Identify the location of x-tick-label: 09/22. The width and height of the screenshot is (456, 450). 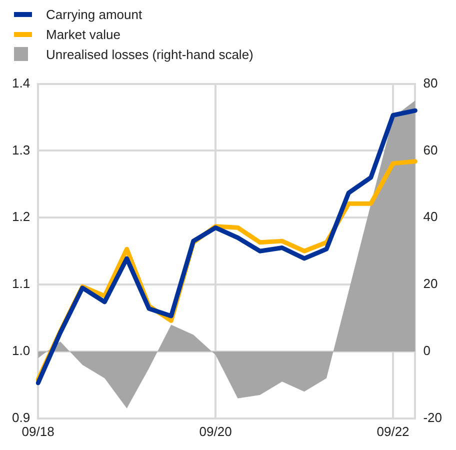
(393, 431).